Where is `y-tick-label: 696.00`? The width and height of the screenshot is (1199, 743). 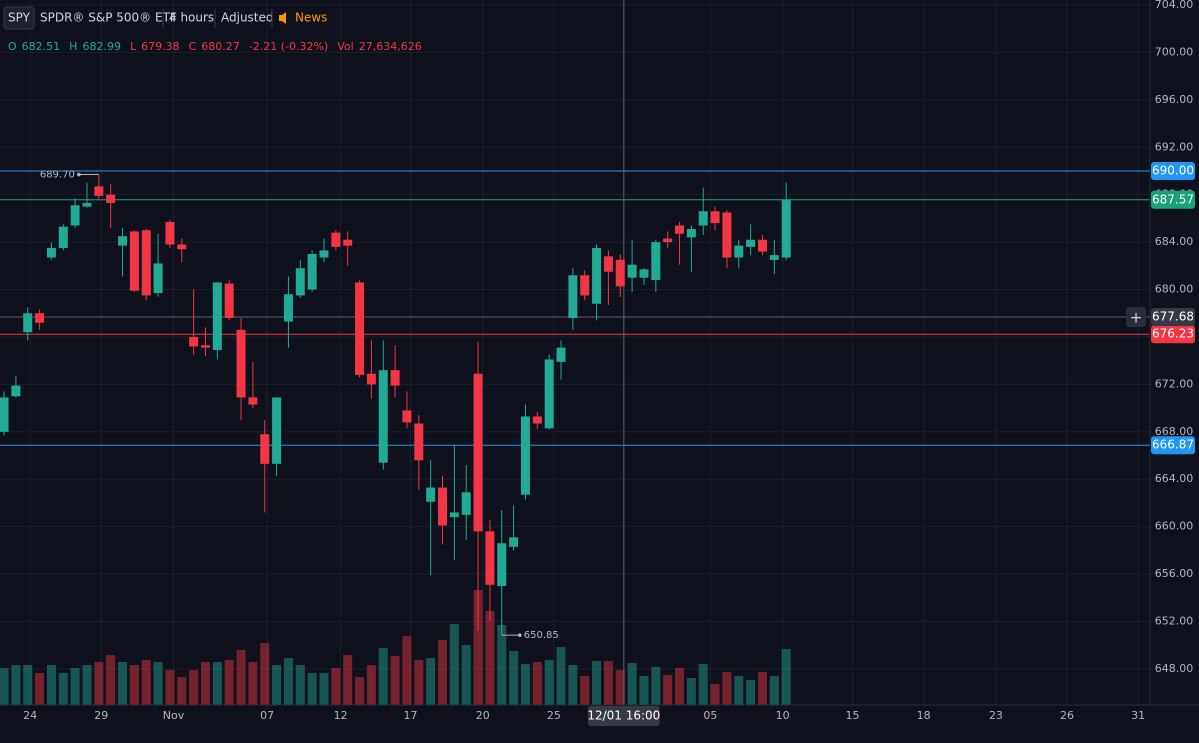
y-tick-label: 696.00 is located at coordinates (1174, 99).